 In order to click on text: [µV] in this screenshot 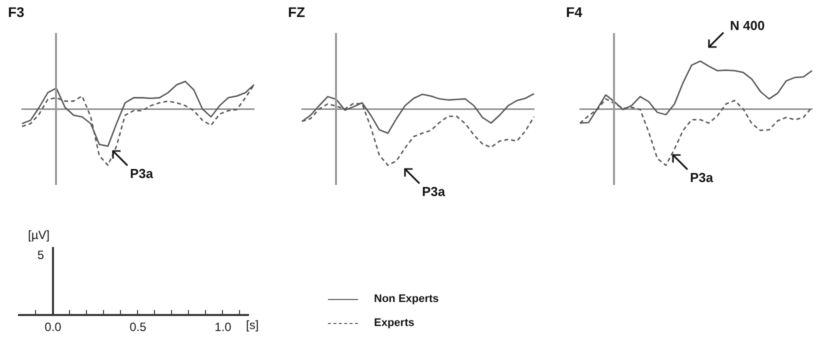, I will do `click(39, 235)`.